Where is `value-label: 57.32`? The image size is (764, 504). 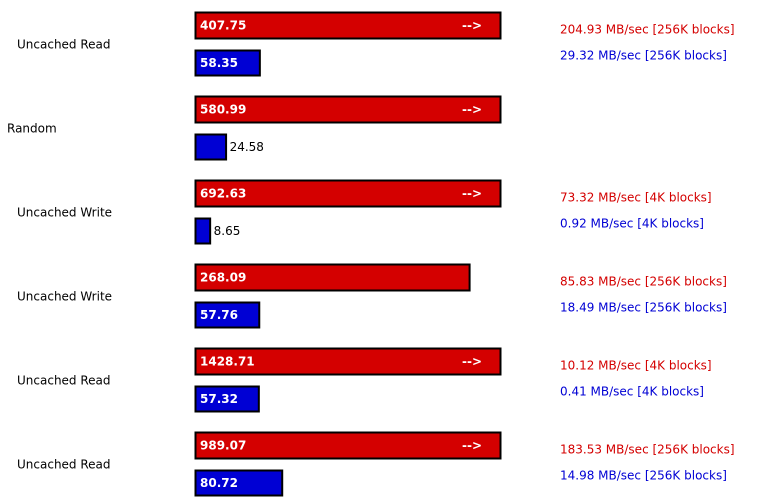 value-label: 57.32 is located at coordinates (219, 399).